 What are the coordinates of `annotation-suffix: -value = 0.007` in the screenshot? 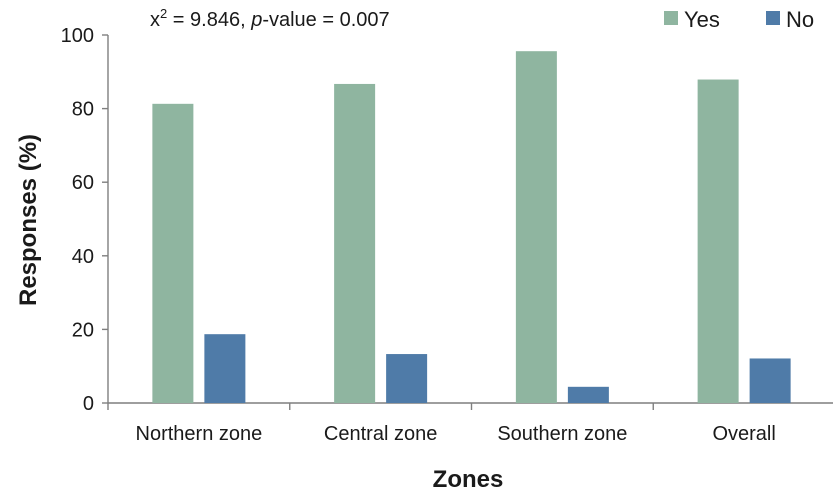 It's located at (325, 20).